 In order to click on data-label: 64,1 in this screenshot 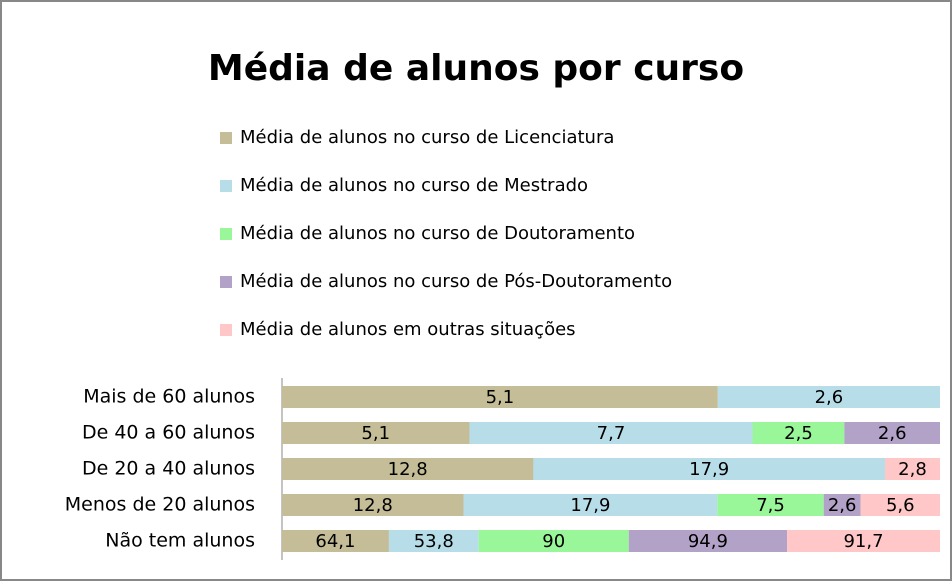, I will do `click(335, 541)`.